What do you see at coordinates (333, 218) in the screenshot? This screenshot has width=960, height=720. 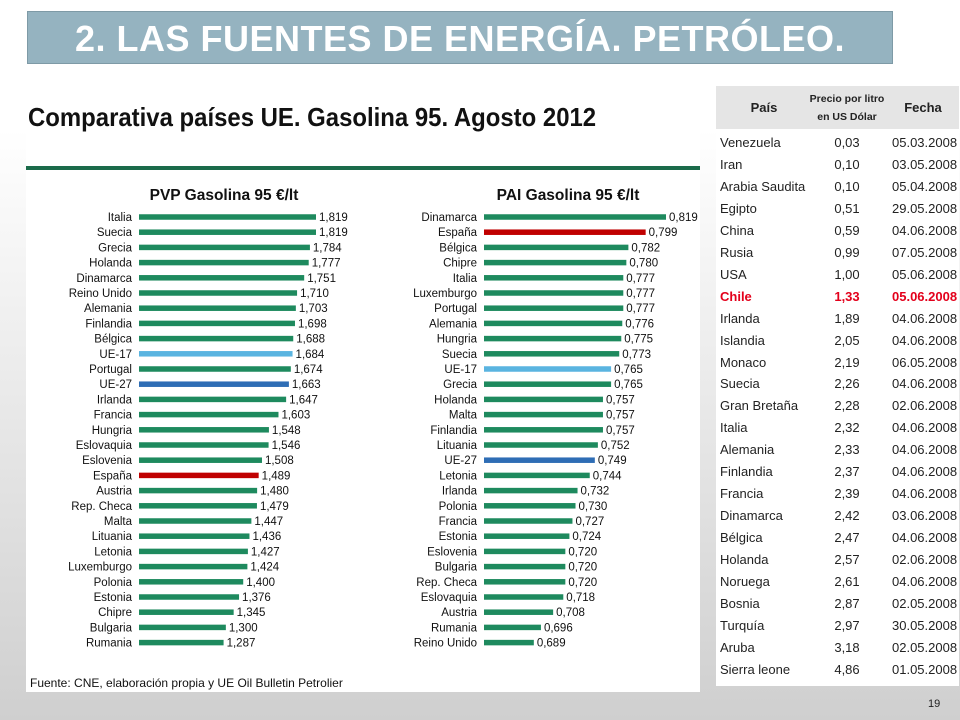 I see `value-label: 1,819` at bounding box center [333, 218].